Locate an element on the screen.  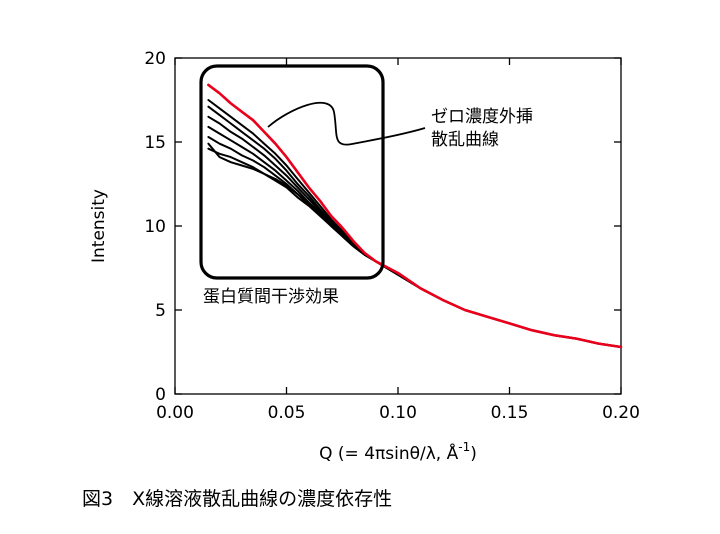
interference-label: 蛋白質間干渉効果 is located at coordinates (271, 297).